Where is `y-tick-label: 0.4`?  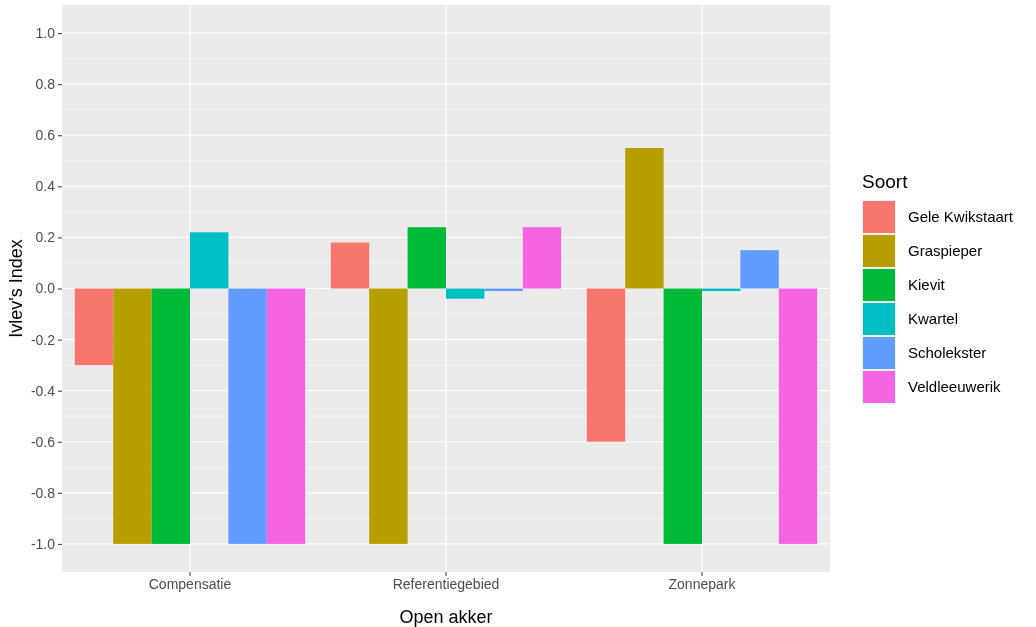
y-tick-label: 0.4 is located at coordinates (45, 186).